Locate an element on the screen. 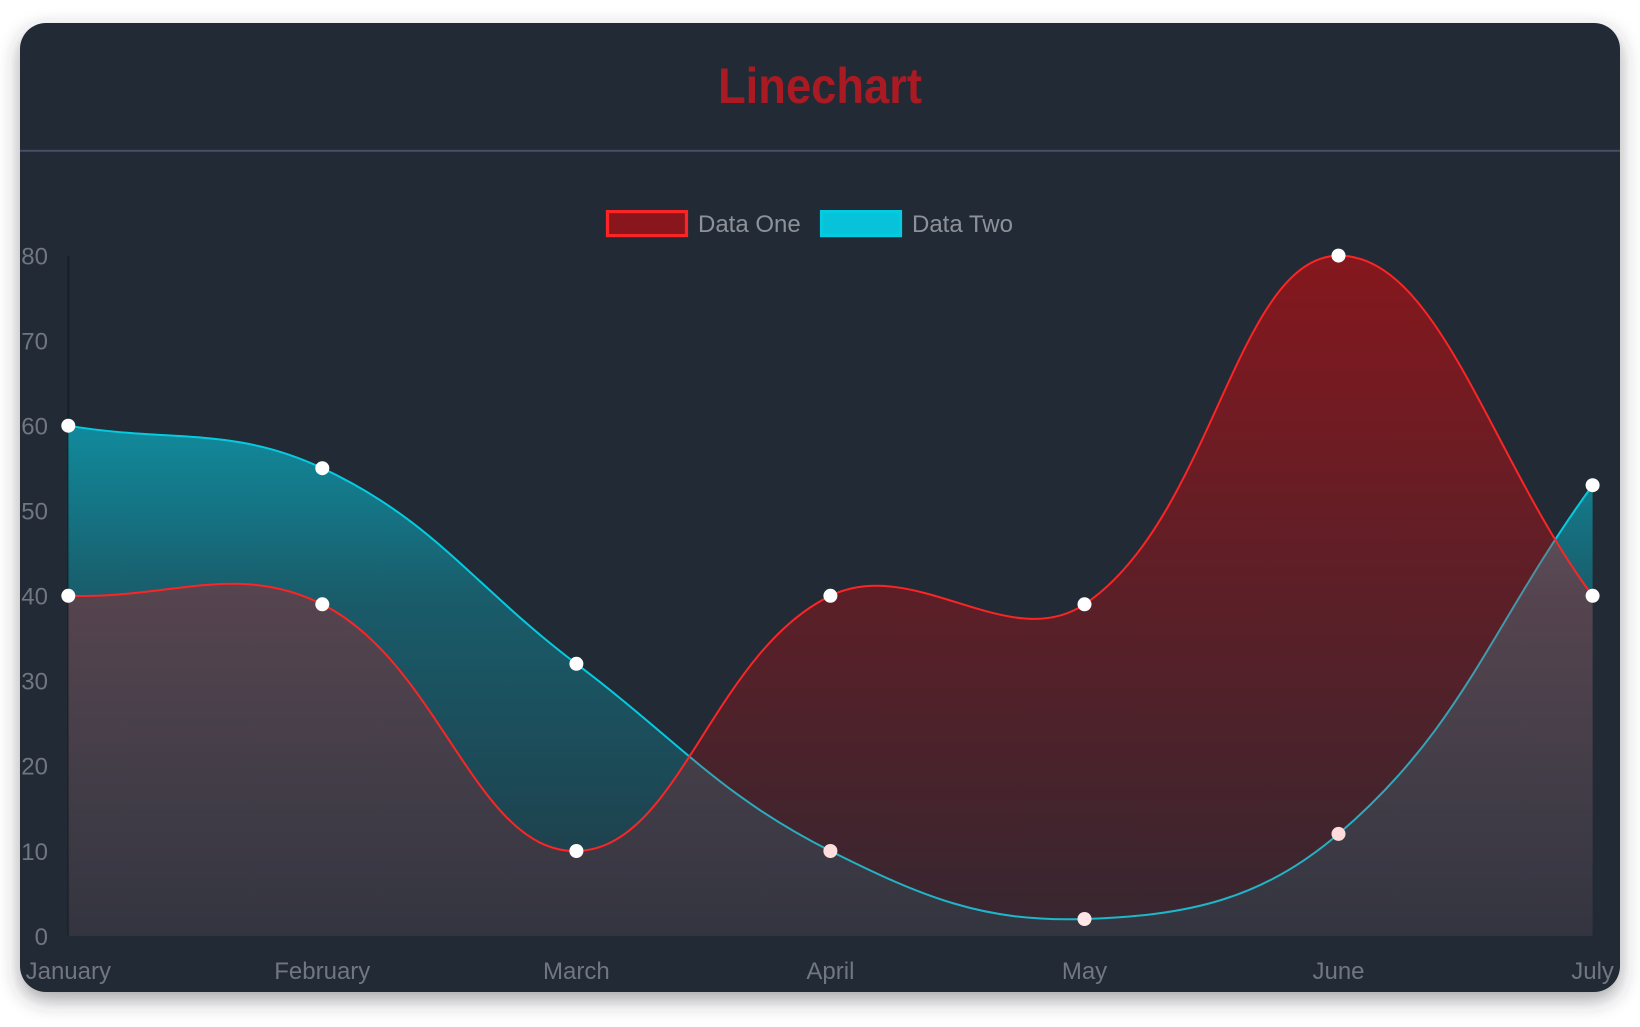 This screenshot has height=1027, width=1640. svg-text: 20 is located at coordinates (34, 767).